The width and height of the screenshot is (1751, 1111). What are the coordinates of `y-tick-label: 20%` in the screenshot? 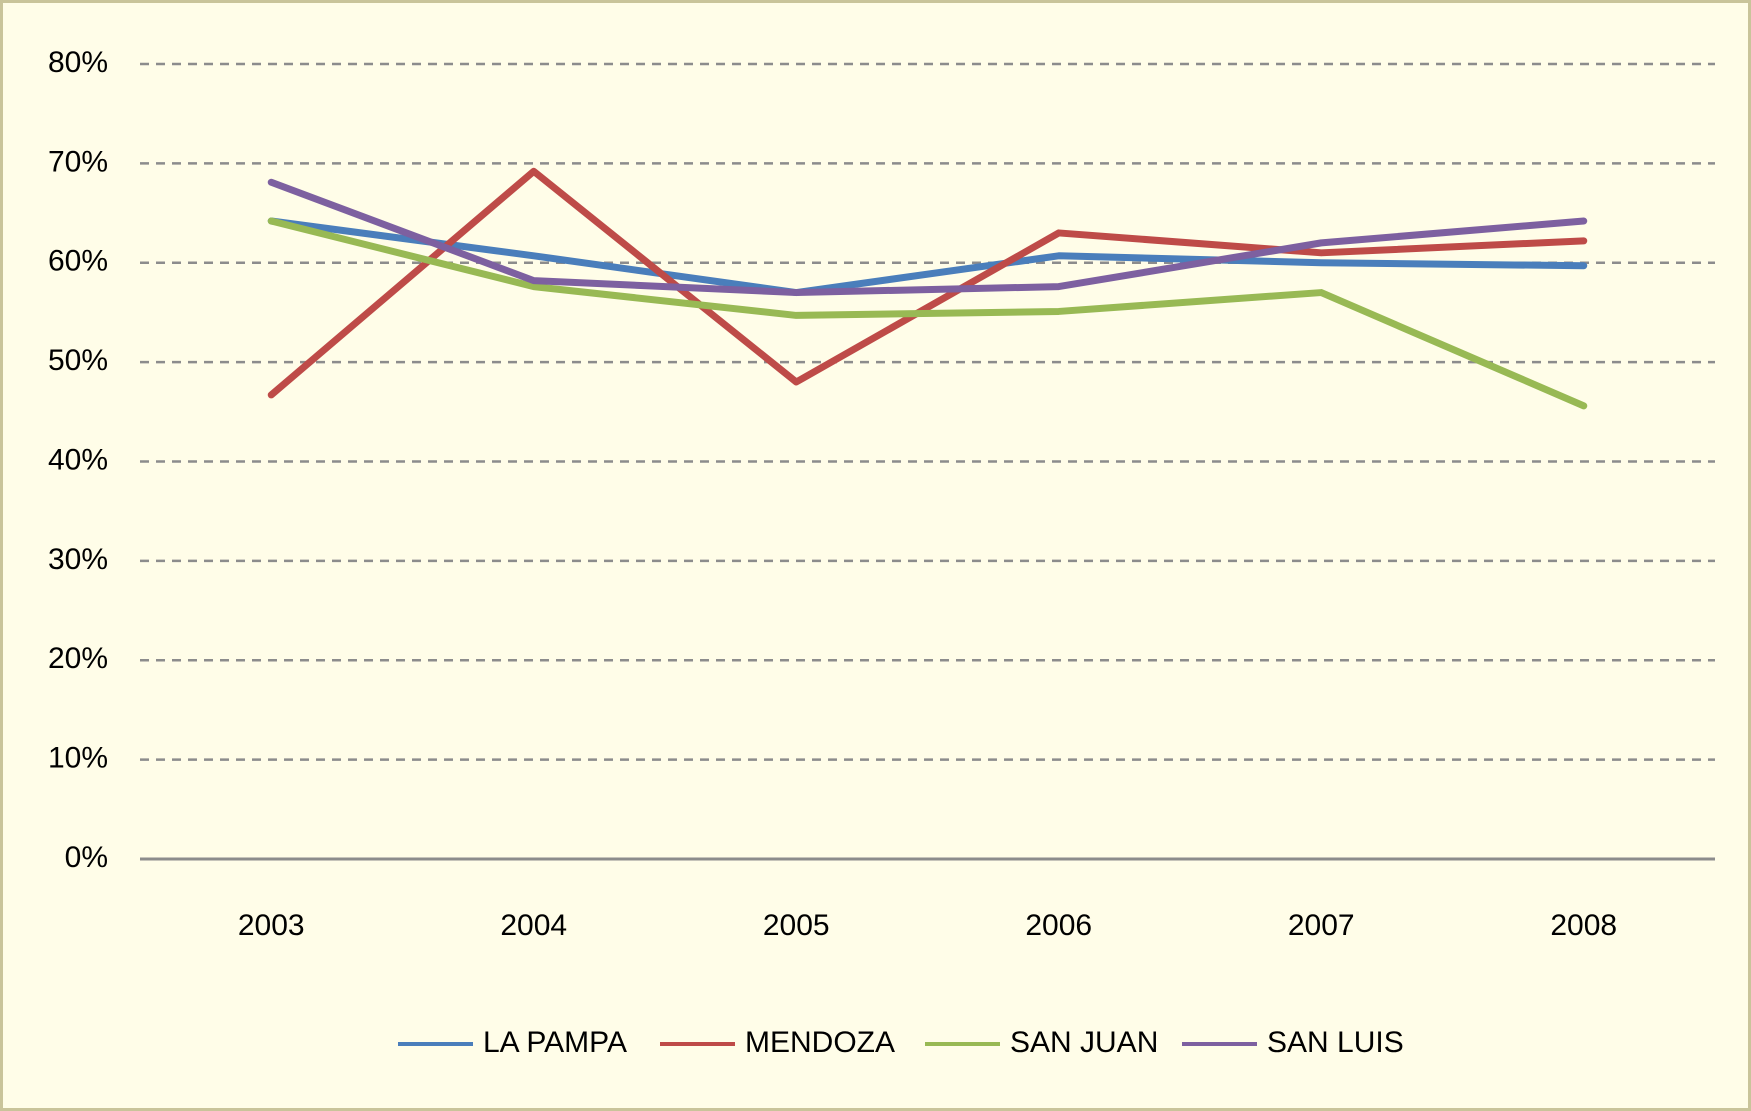 It's located at (78, 658).